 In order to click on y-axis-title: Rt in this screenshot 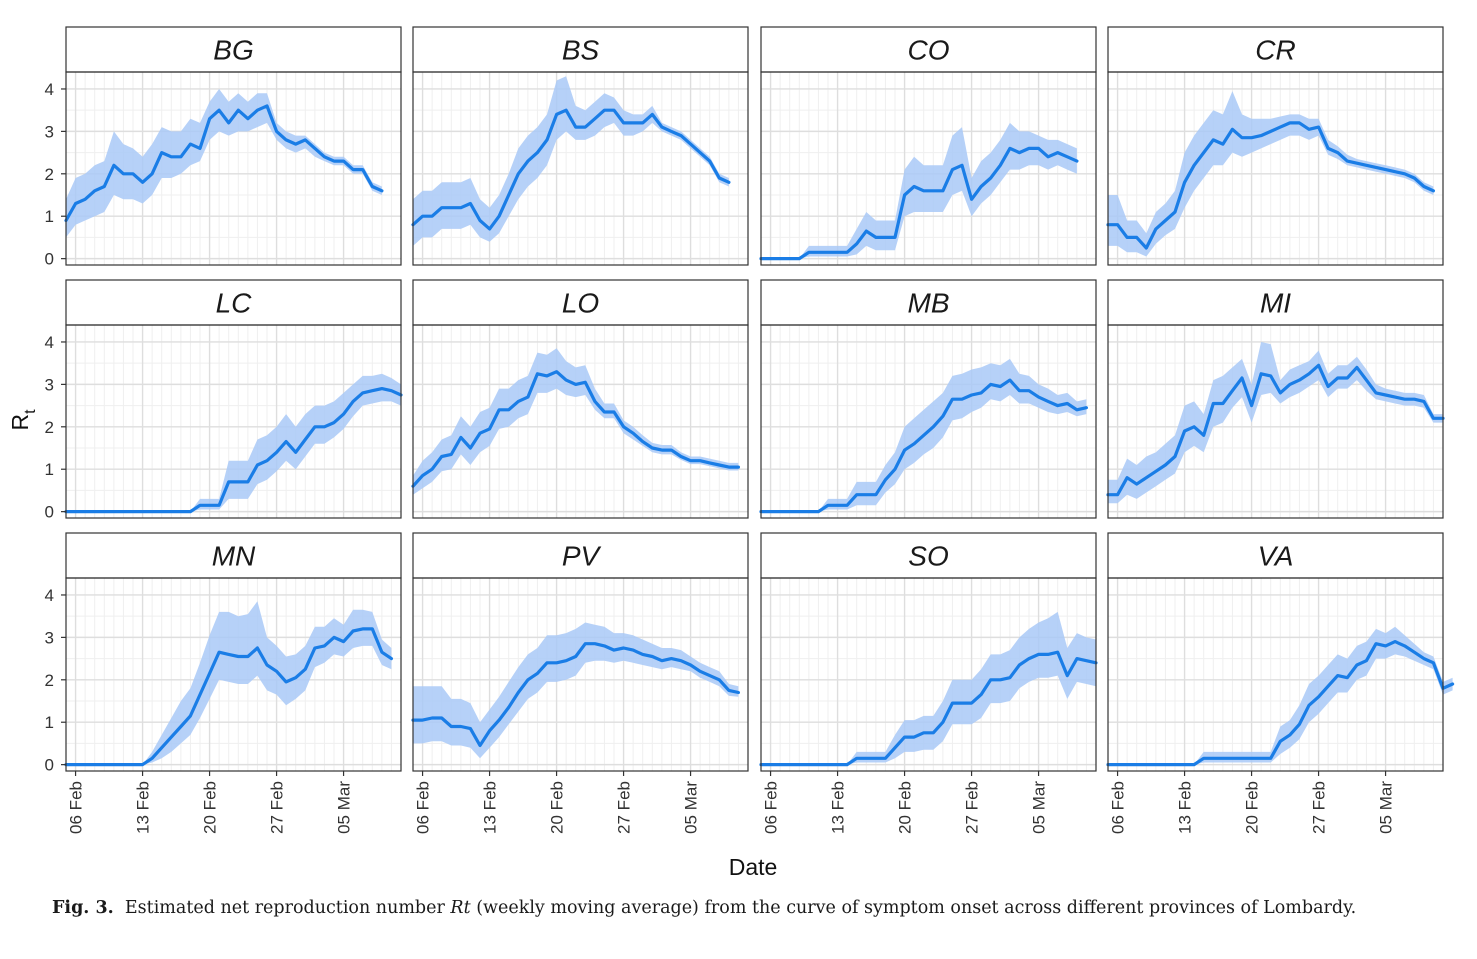, I will do `click(23, 420)`.